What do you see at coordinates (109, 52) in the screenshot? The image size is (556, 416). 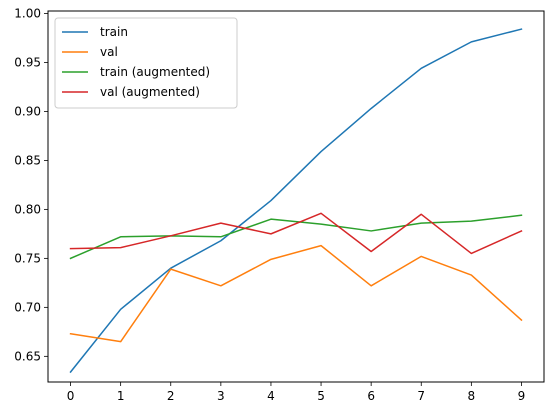 I see `legend-label-1: val` at bounding box center [109, 52].